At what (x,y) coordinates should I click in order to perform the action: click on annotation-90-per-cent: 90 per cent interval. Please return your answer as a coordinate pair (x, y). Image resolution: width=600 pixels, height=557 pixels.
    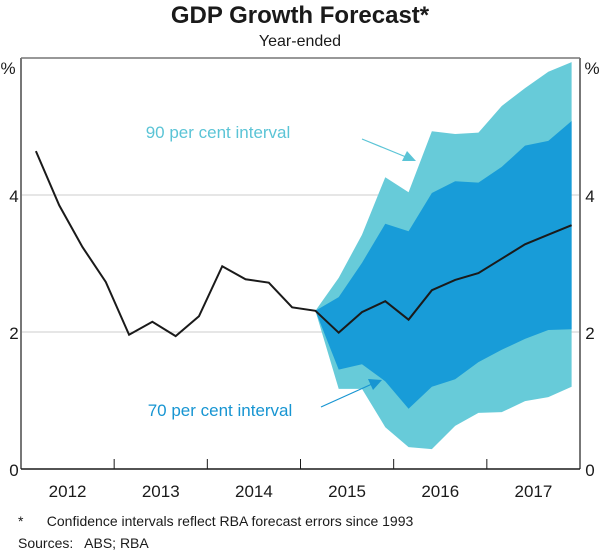
    Looking at the image, I should click on (218, 132).